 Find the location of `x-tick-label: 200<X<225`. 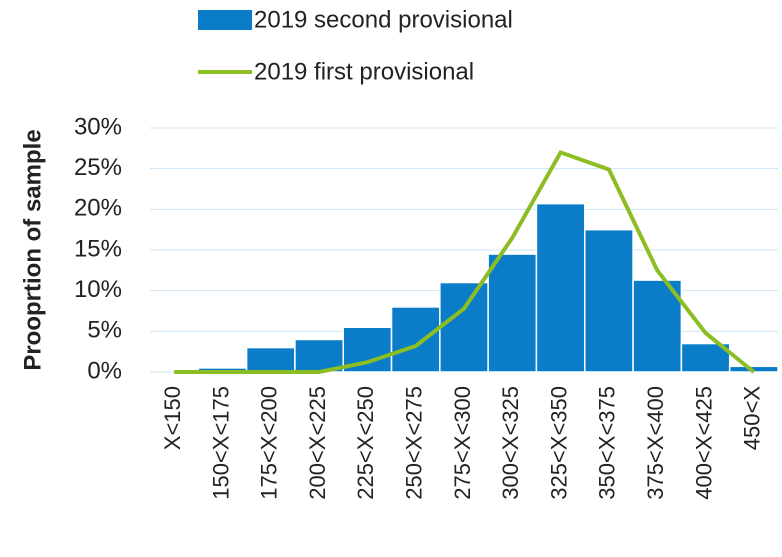

x-tick-label: 200<X<225 is located at coordinates (317, 443).